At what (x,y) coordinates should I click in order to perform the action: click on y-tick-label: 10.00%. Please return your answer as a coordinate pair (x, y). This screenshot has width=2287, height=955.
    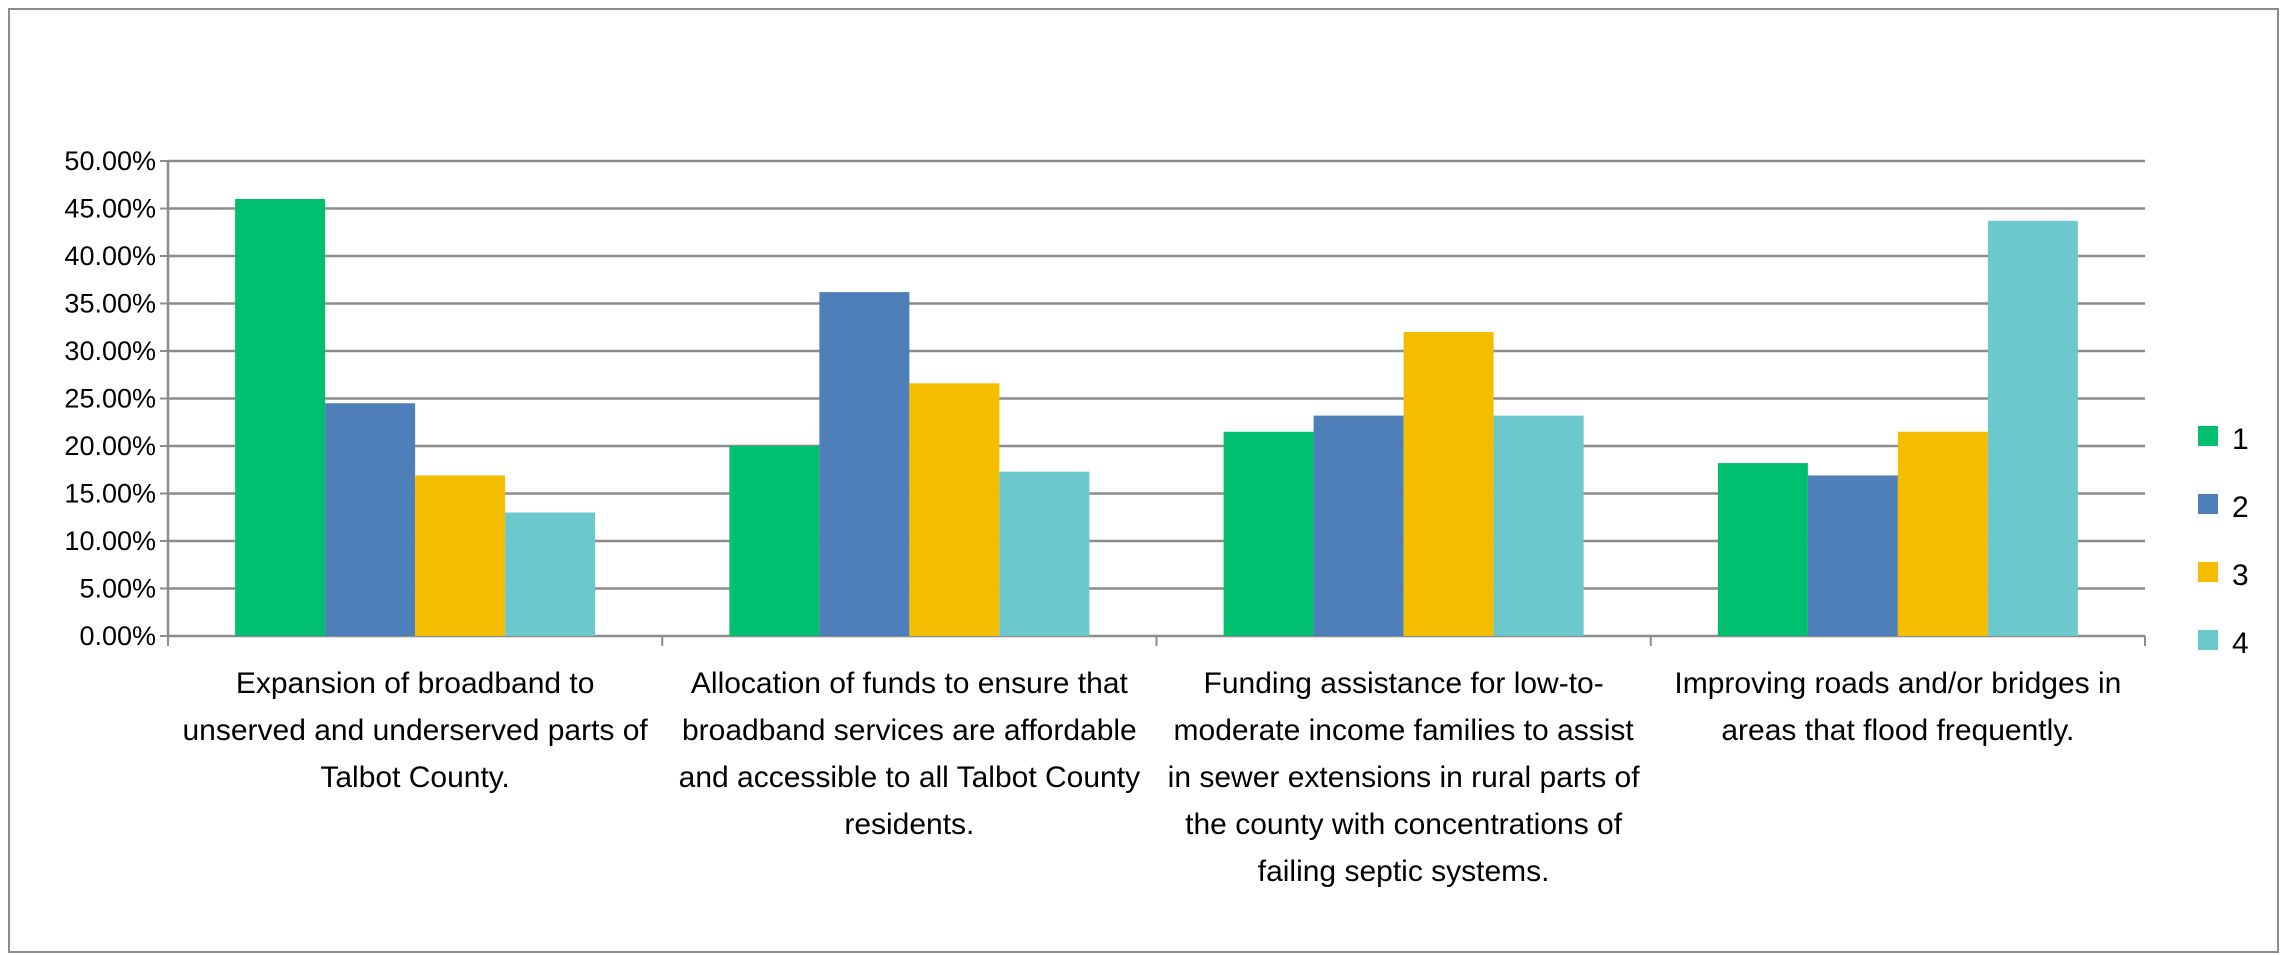
    Looking at the image, I should click on (110, 541).